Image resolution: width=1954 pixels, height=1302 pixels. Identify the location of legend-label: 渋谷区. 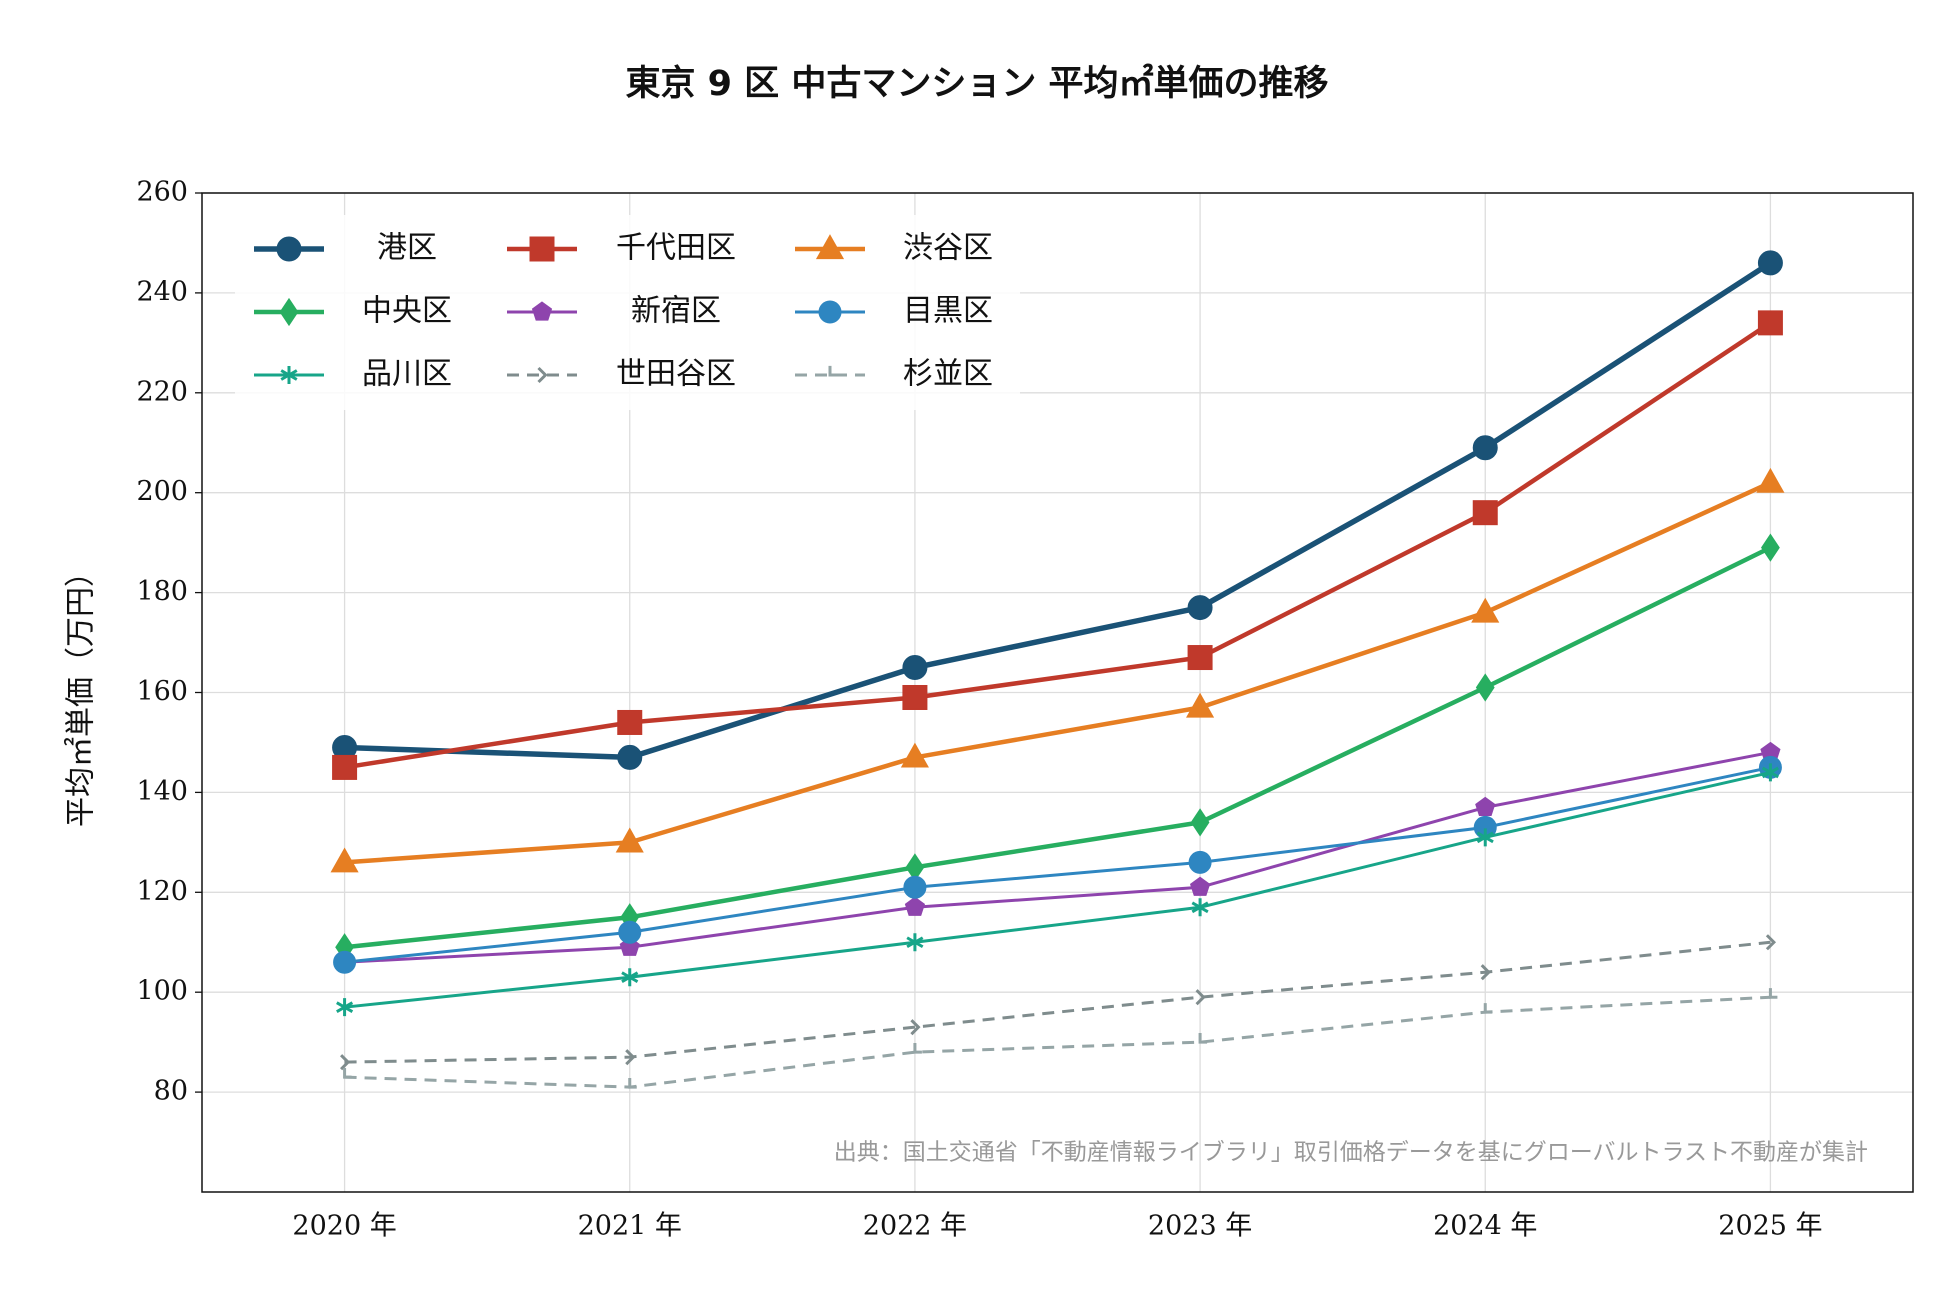
(948, 248).